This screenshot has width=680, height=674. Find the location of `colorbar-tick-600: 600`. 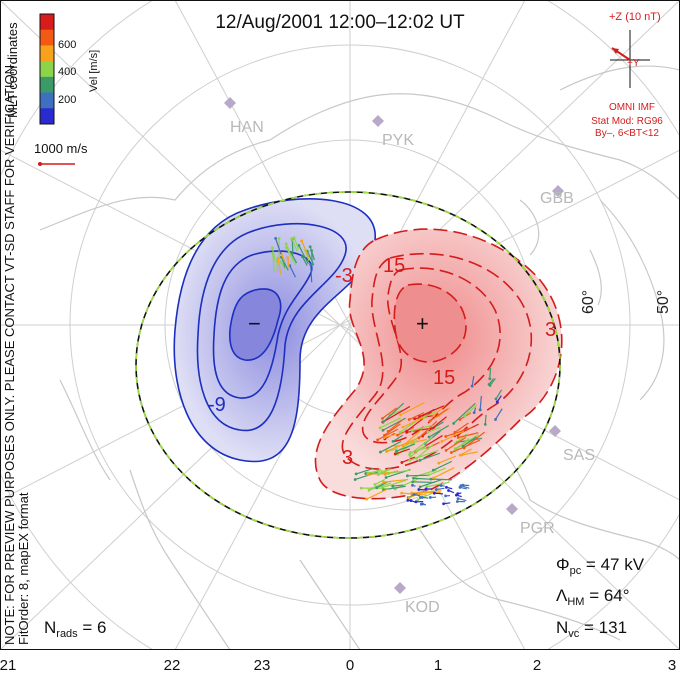

colorbar-tick-600: 600 is located at coordinates (67, 45).